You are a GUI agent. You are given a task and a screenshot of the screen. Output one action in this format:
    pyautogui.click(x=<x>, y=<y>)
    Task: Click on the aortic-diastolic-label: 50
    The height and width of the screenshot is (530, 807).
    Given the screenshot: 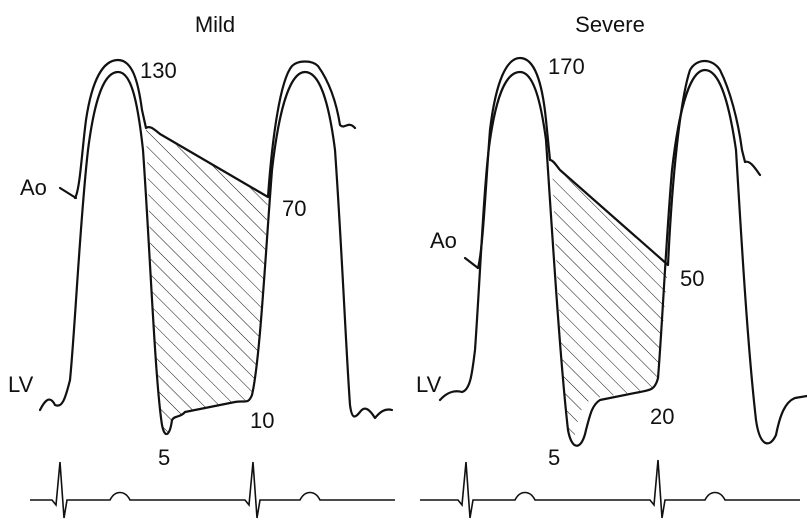 What is the action you would take?
    pyautogui.click(x=692, y=278)
    